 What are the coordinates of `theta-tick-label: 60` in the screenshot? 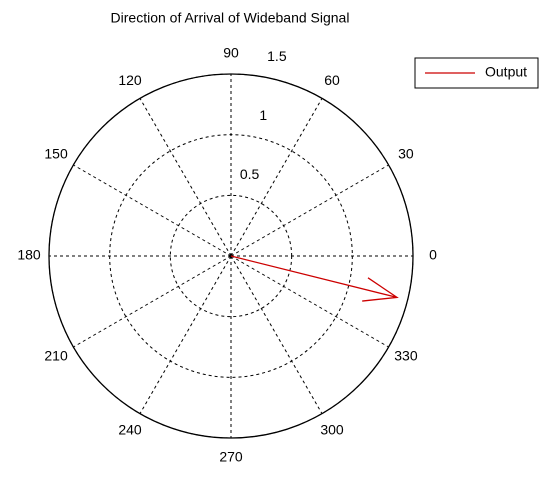 It's located at (332, 80).